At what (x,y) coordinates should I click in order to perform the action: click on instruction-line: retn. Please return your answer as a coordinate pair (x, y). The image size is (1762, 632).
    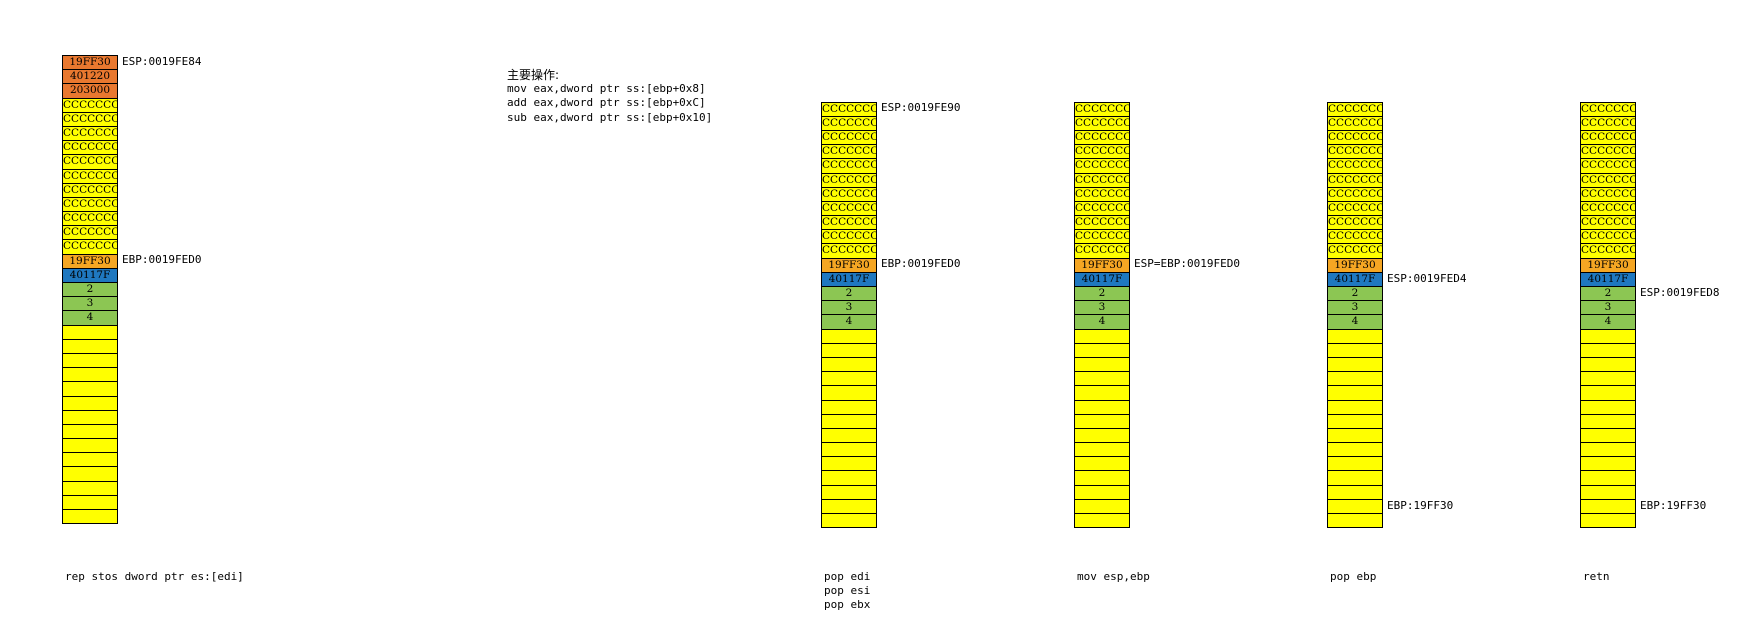
    Looking at the image, I should click on (1596, 576).